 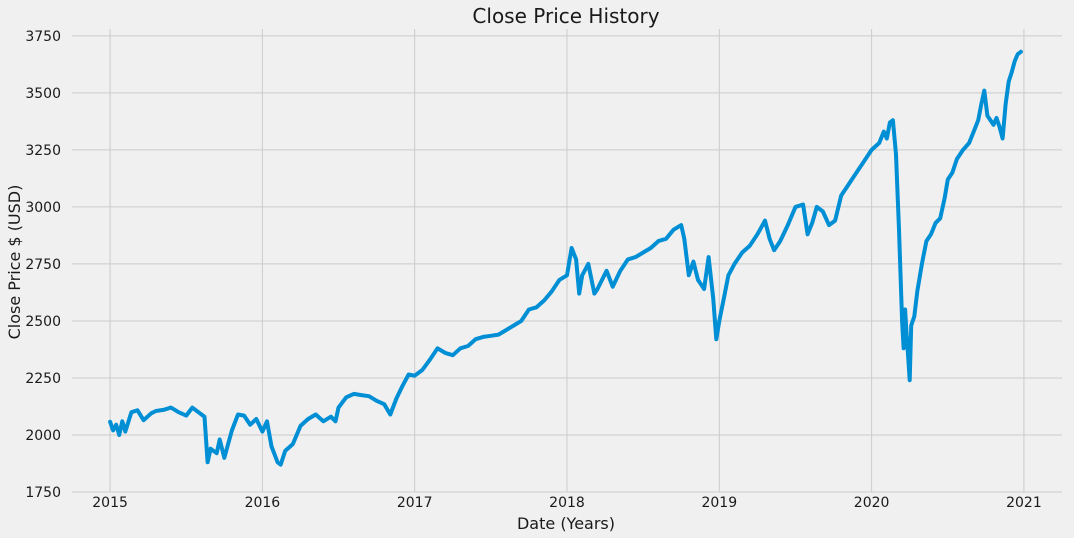 I want to click on y-tick-label: 2500, so click(x=43, y=322).